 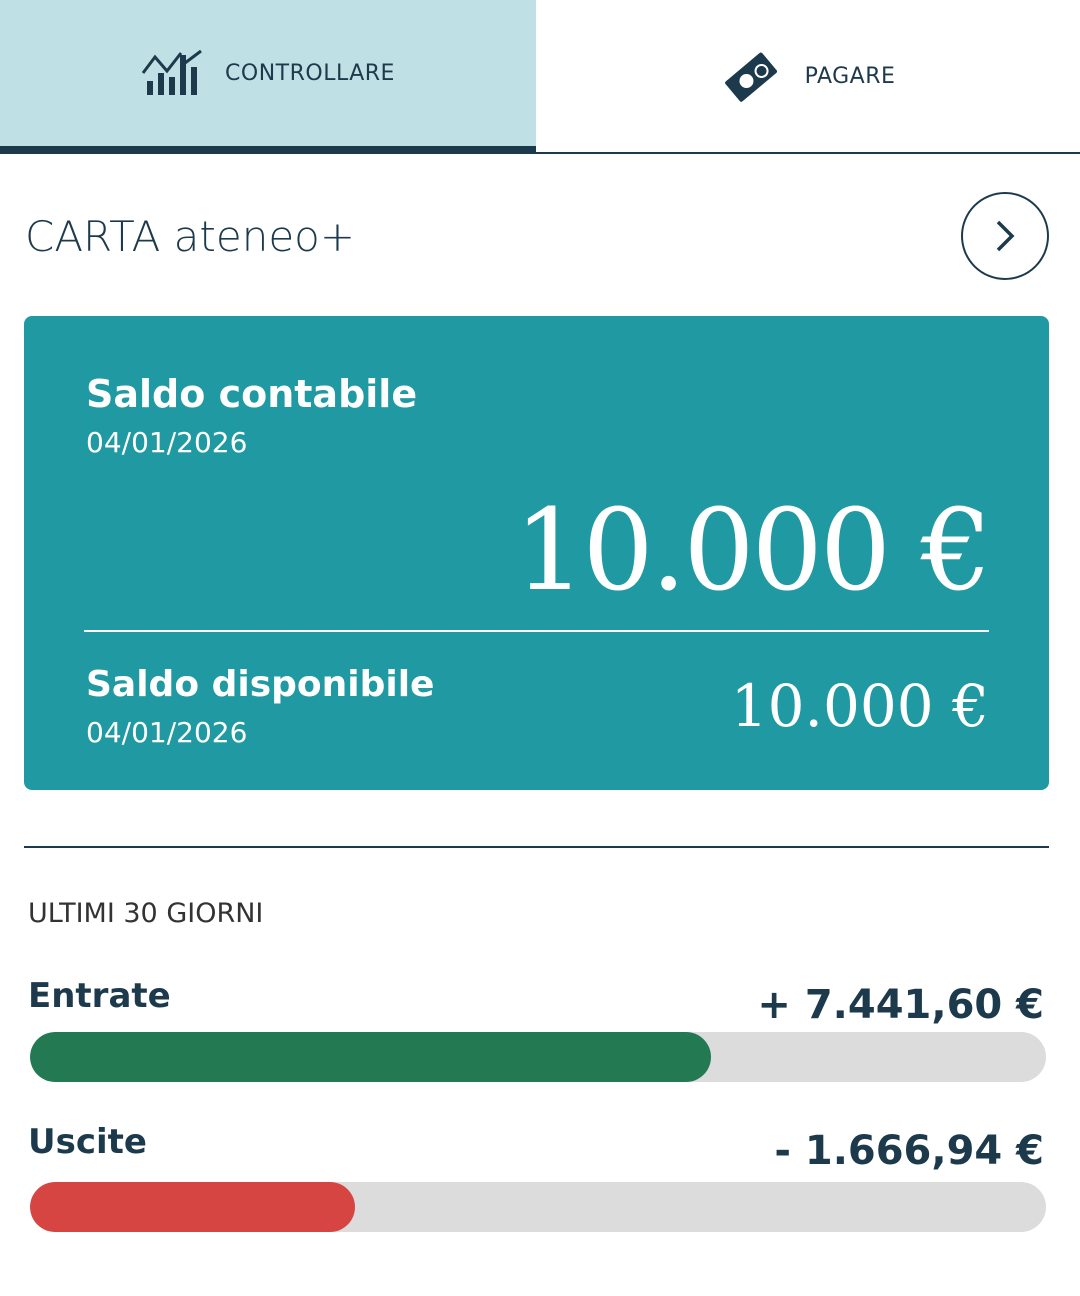 I want to click on saldo-disponibile-value: 10.000 €, so click(x=859, y=706).